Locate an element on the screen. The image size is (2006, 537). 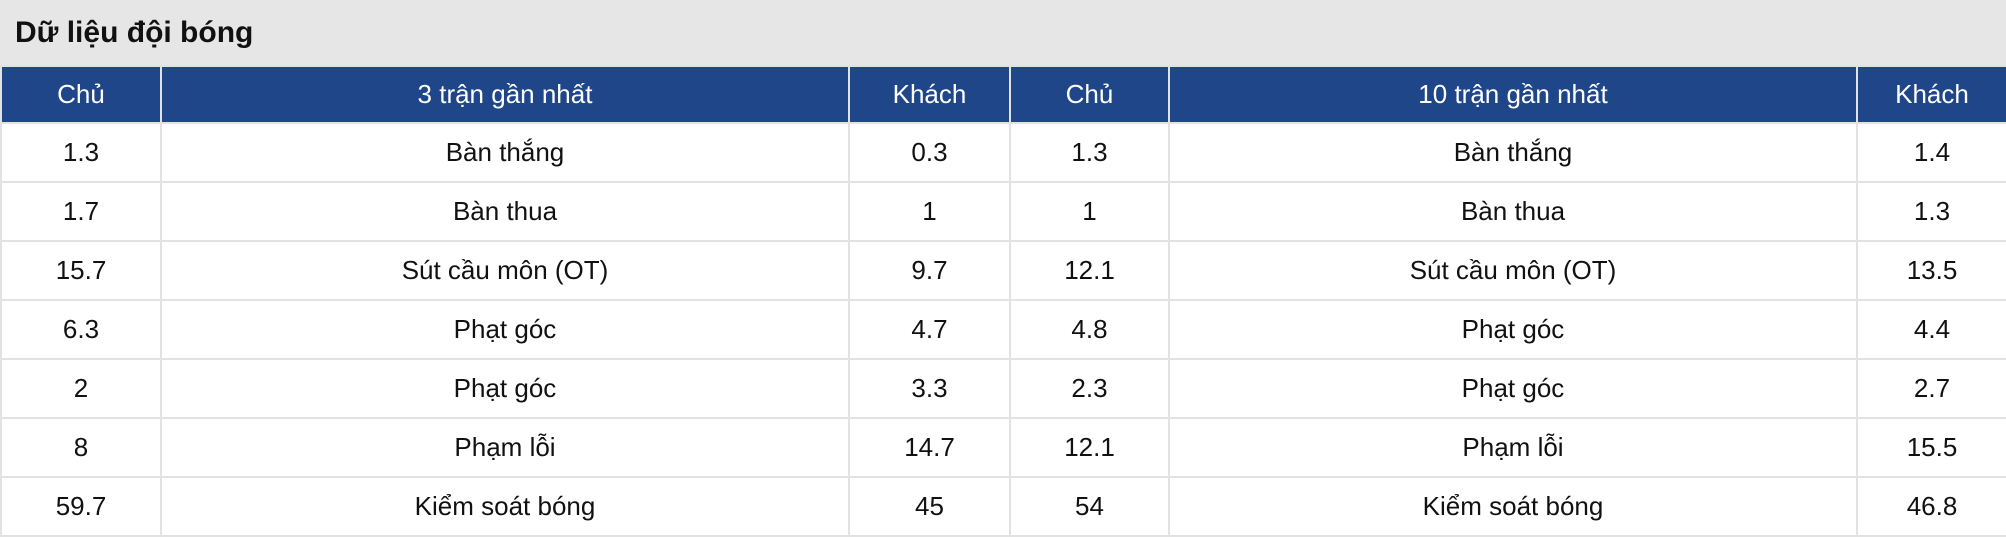
away-value: 15.5 is located at coordinates (1931, 447).